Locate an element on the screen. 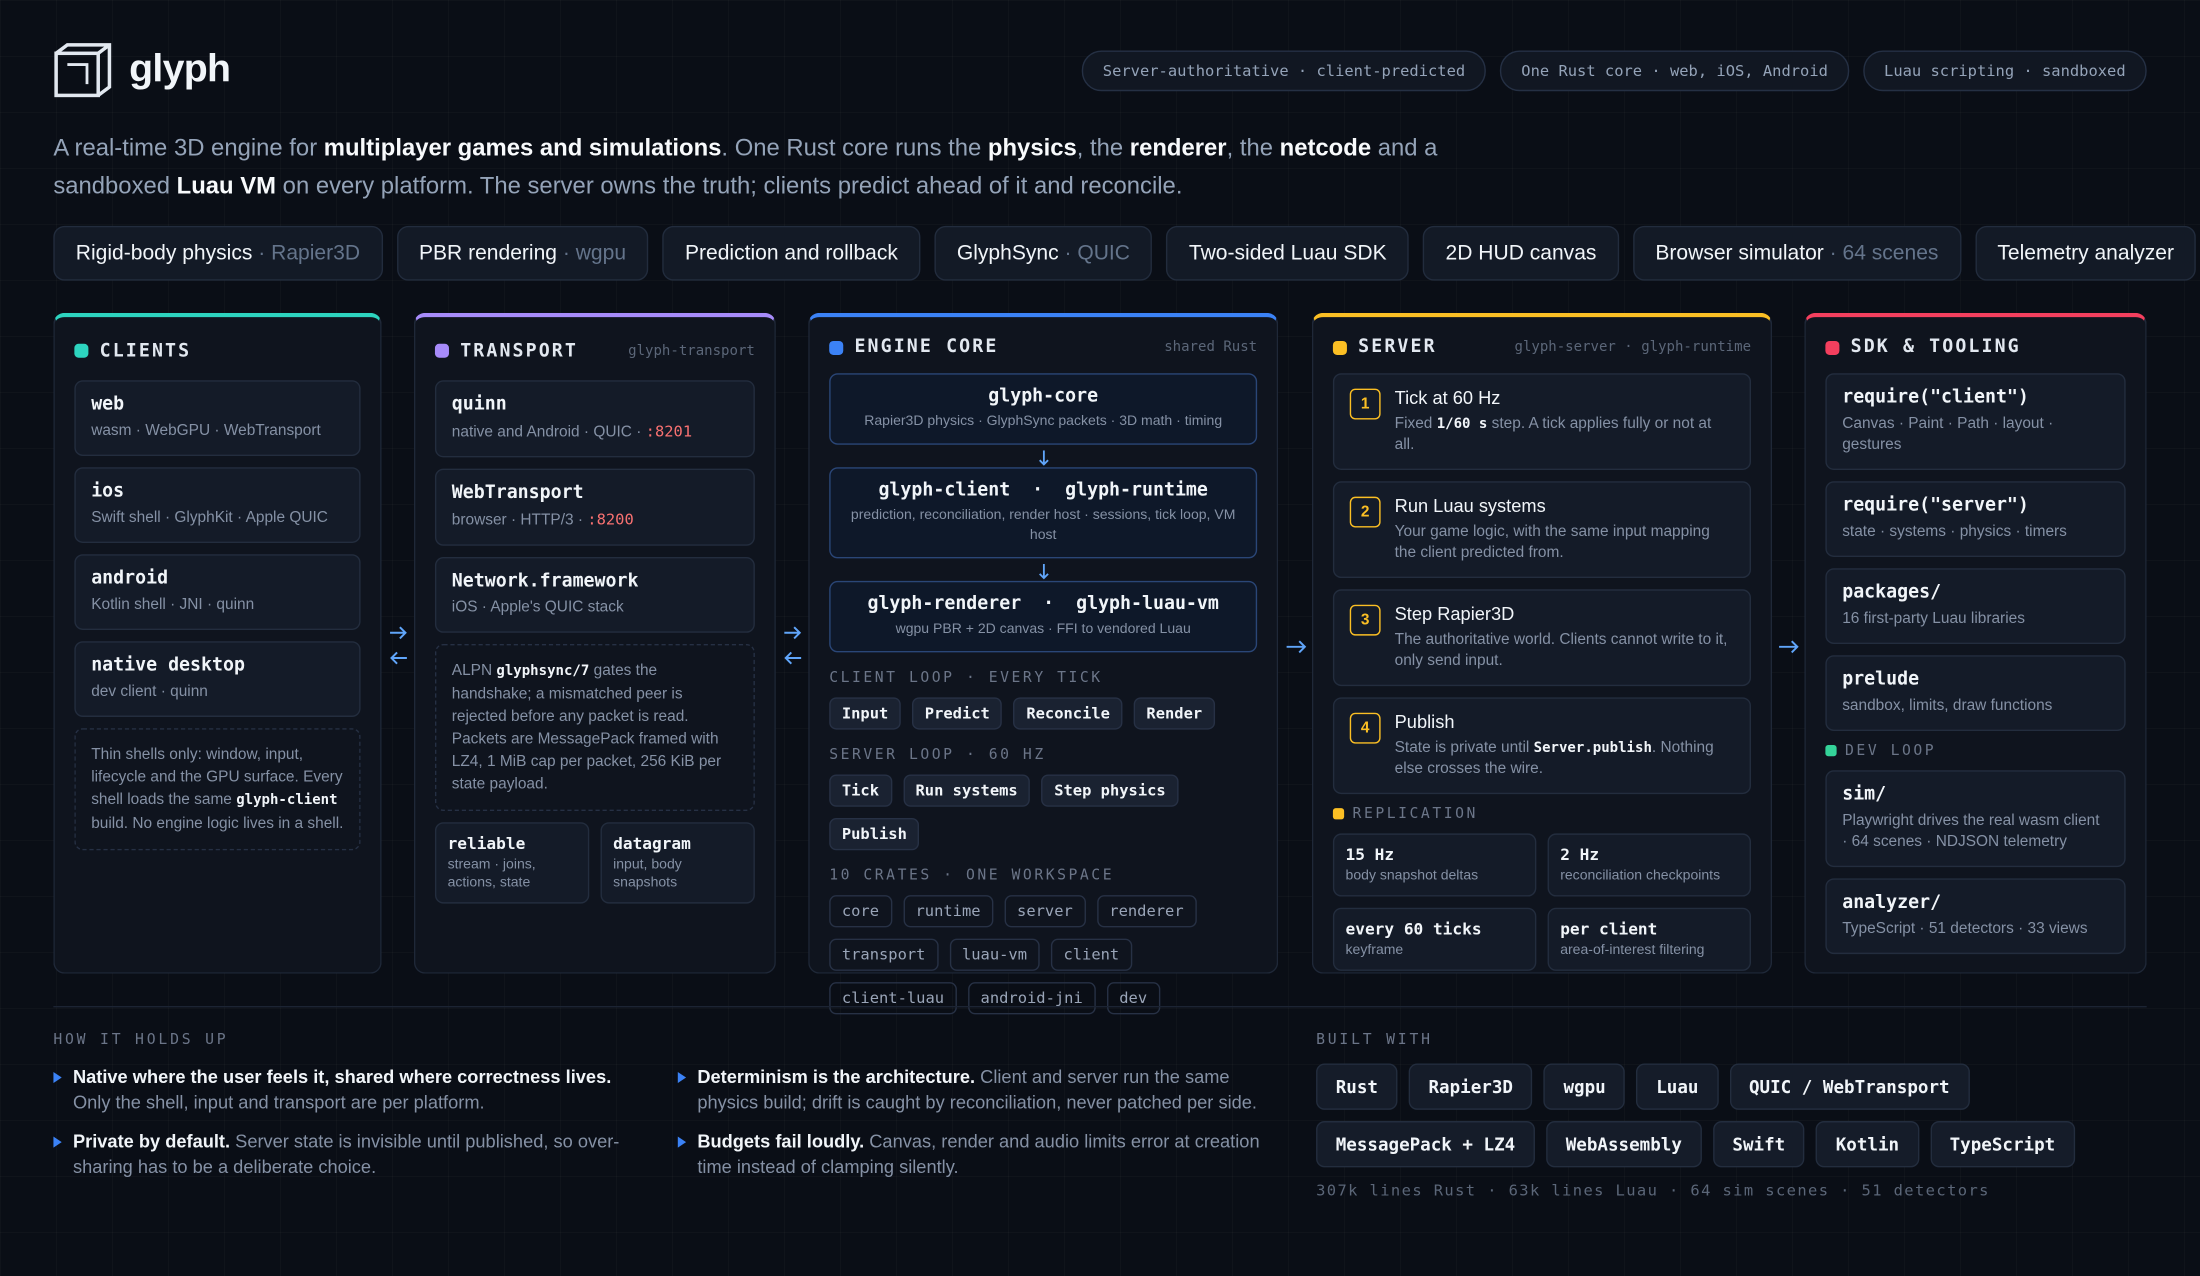 This screenshot has width=2200, height=1276. text: iOS · Apple's QUIC stack is located at coordinates (537, 607).